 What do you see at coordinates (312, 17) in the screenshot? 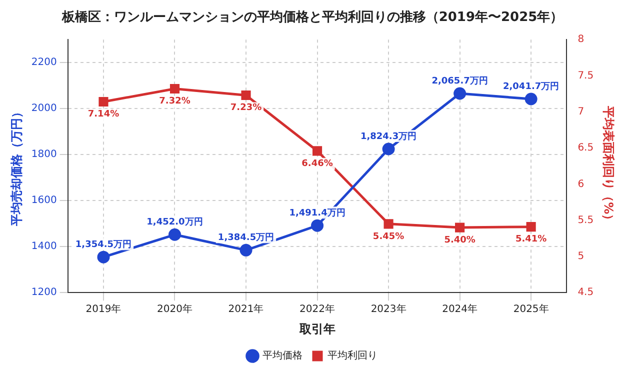
I see `chart-title: 板橋区：ワンルームマンションの平均価格と平均利回りの推移（2019年〜2025年）` at bounding box center [312, 17].